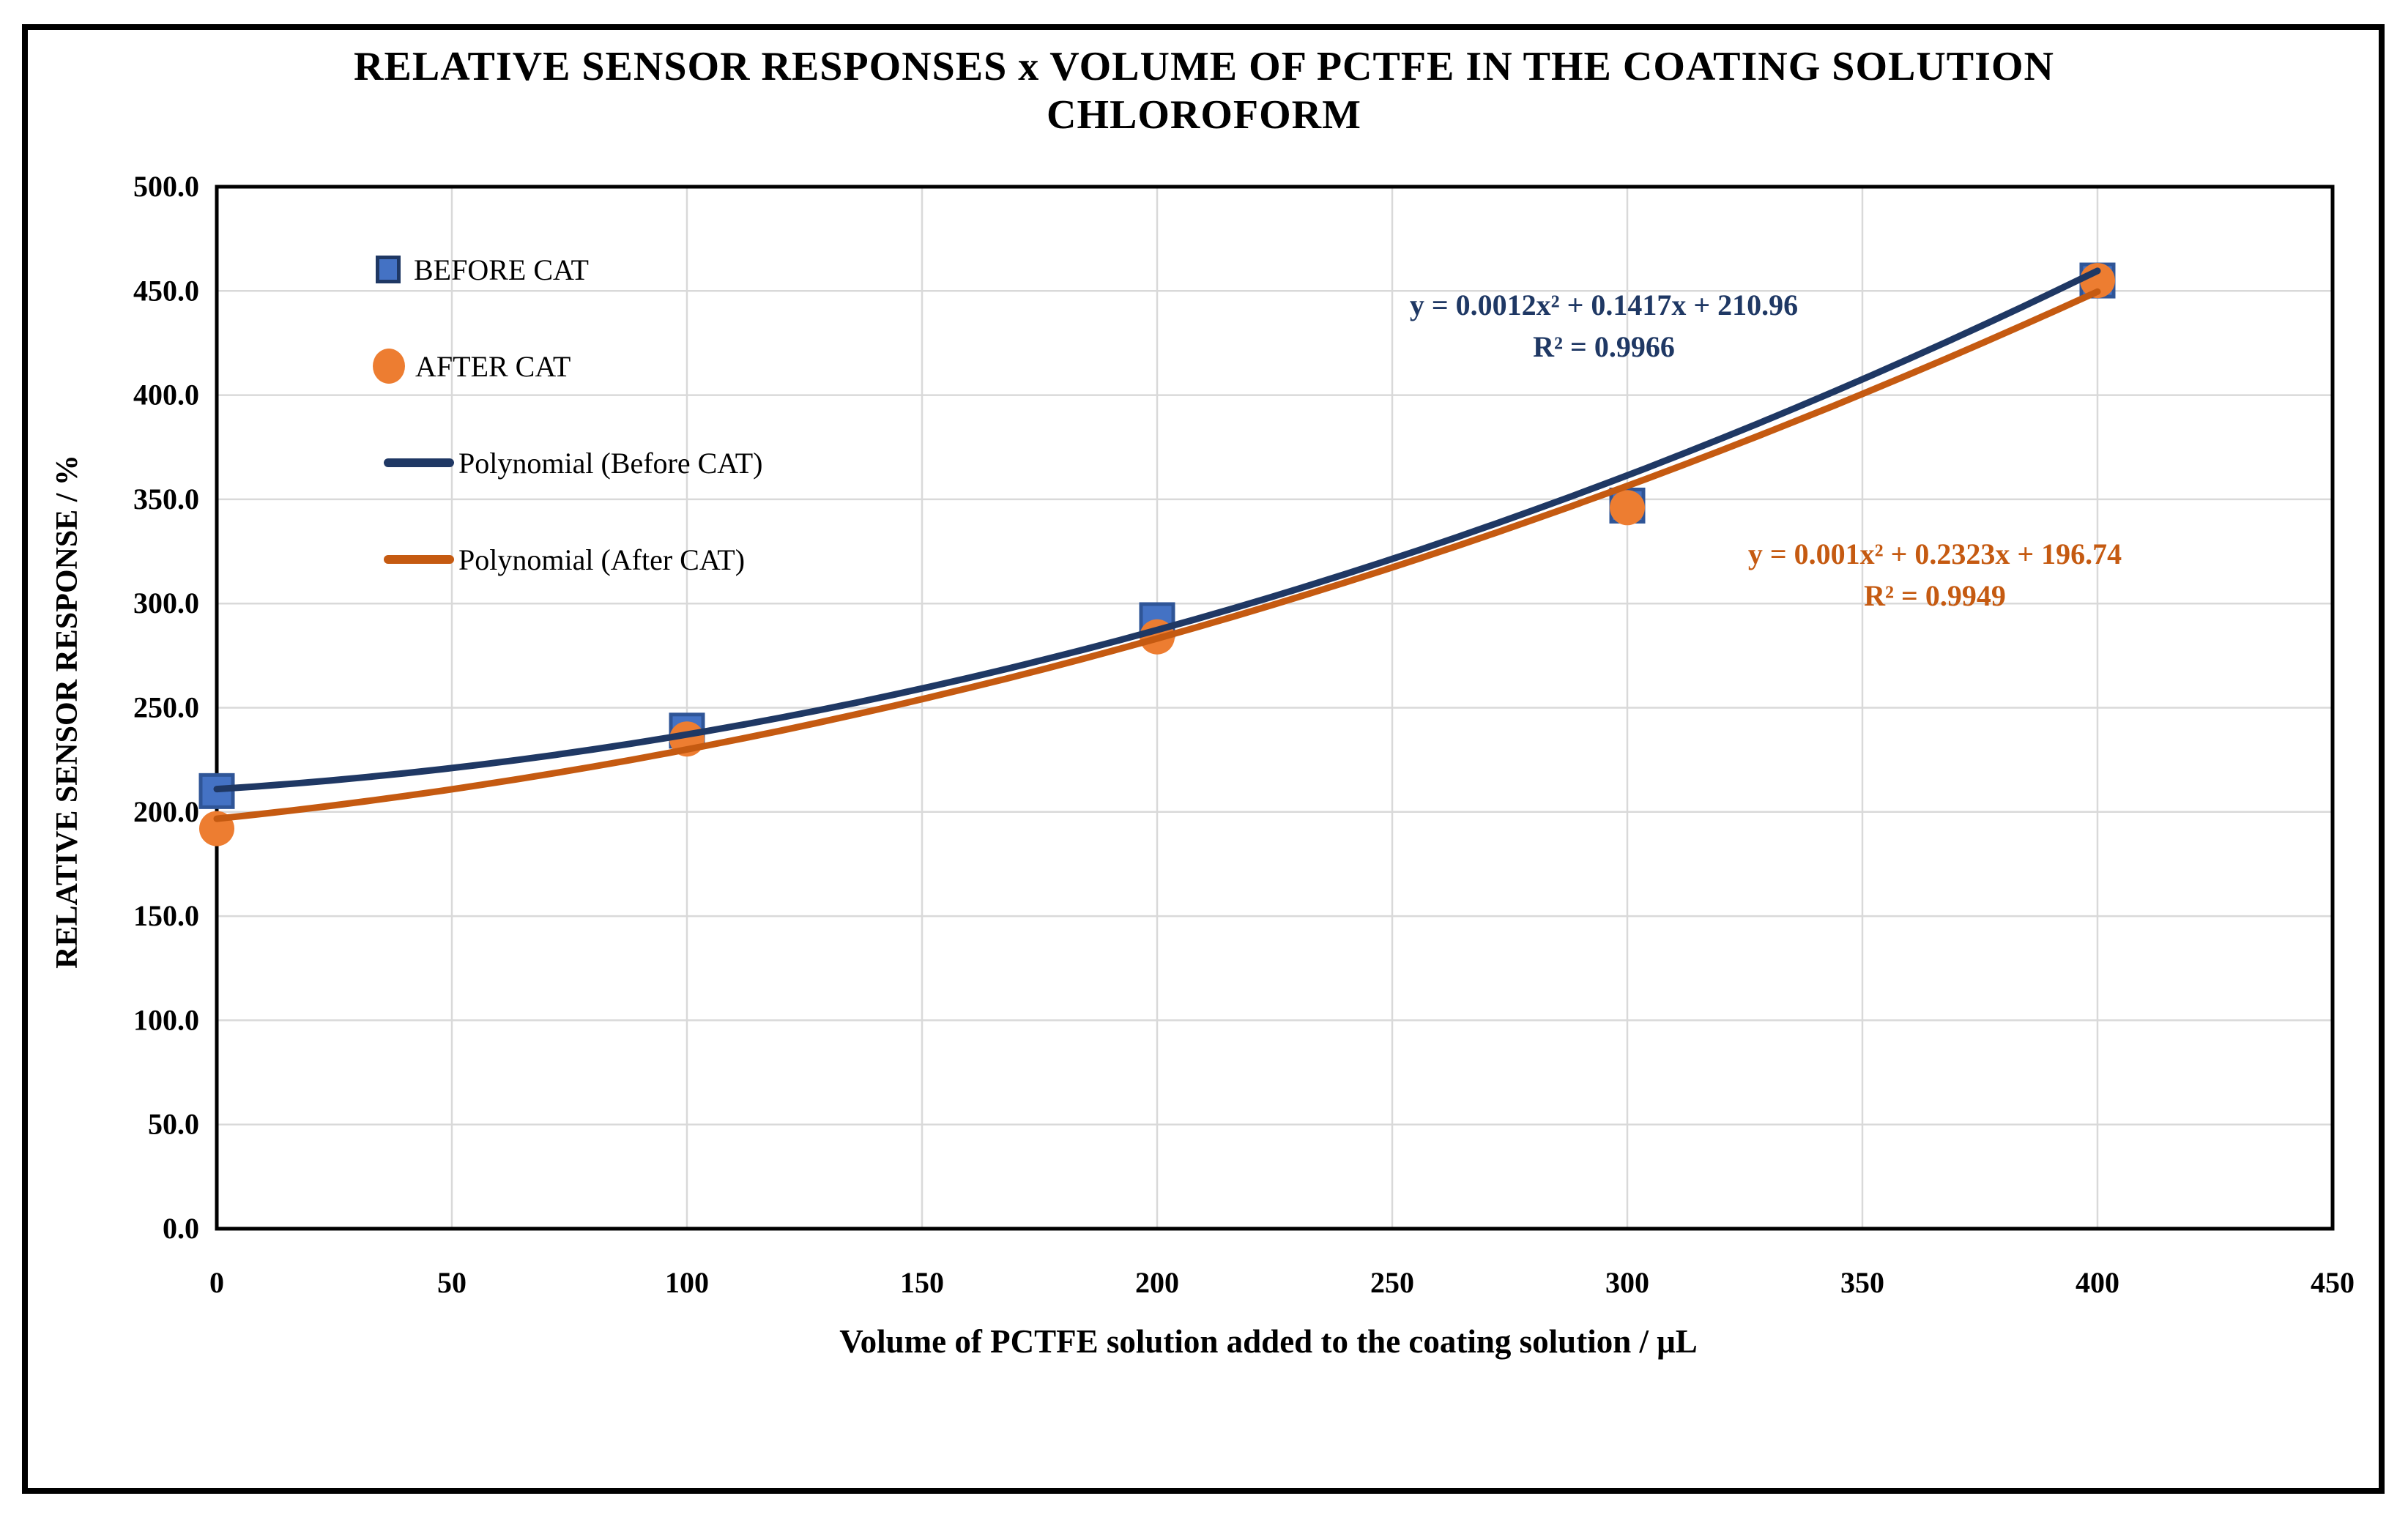  What do you see at coordinates (501, 269) in the screenshot?
I see `legend-label: BEFORE CAT` at bounding box center [501, 269].